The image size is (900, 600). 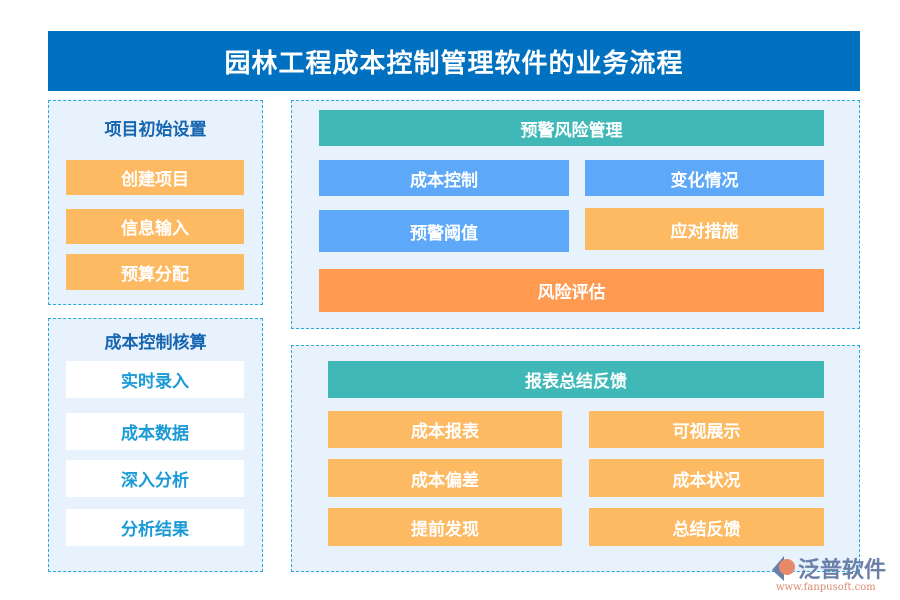 I want to click on step-box: 实时录入, so click(x=155, y=379).